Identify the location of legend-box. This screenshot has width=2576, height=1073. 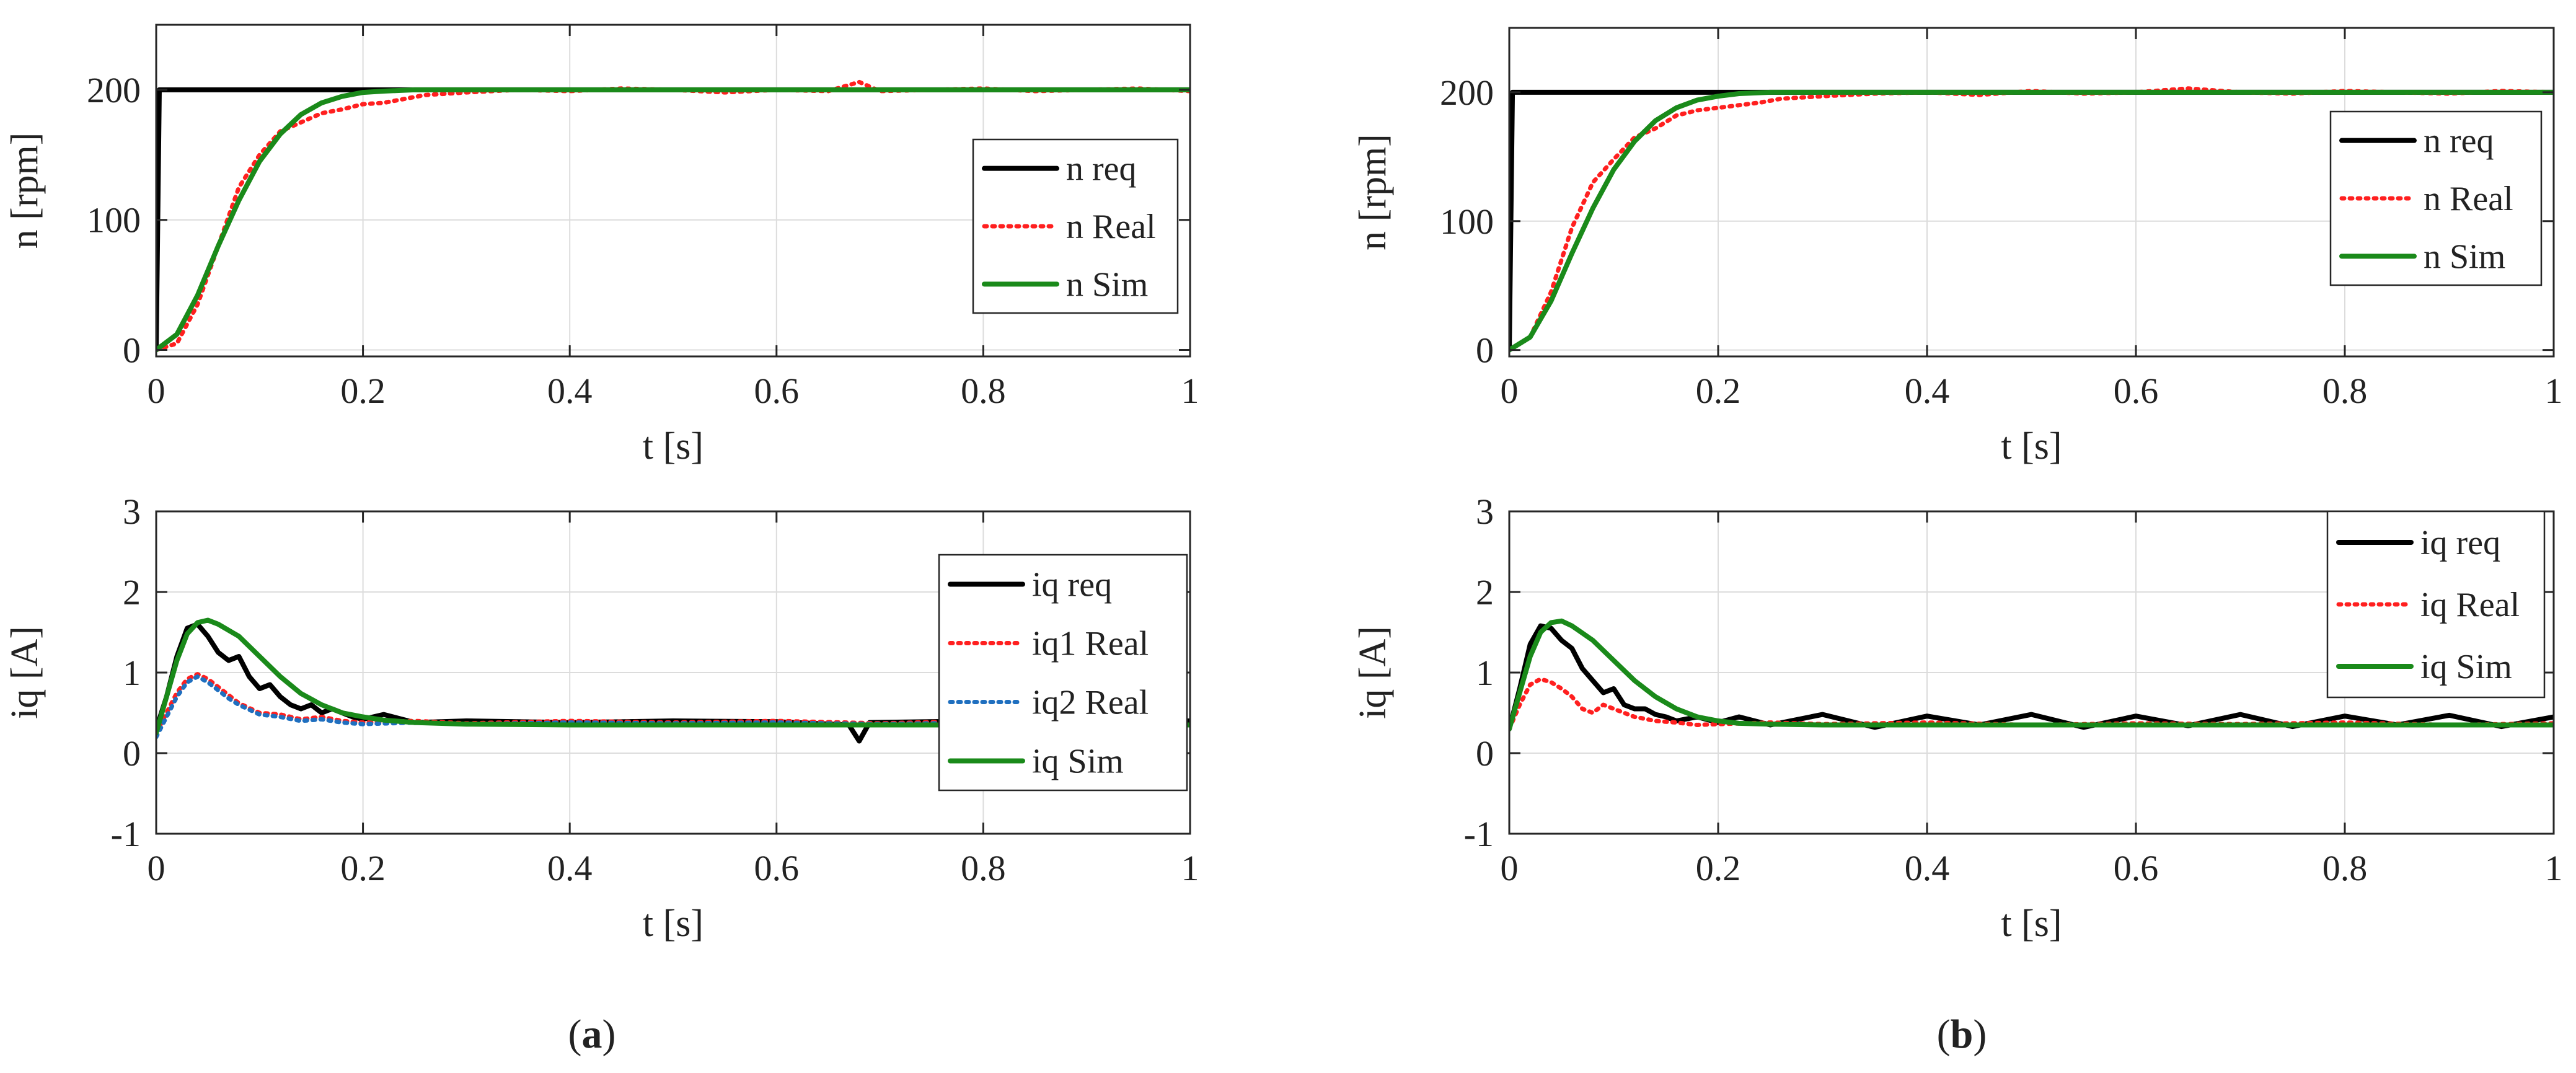
(1063, 673).